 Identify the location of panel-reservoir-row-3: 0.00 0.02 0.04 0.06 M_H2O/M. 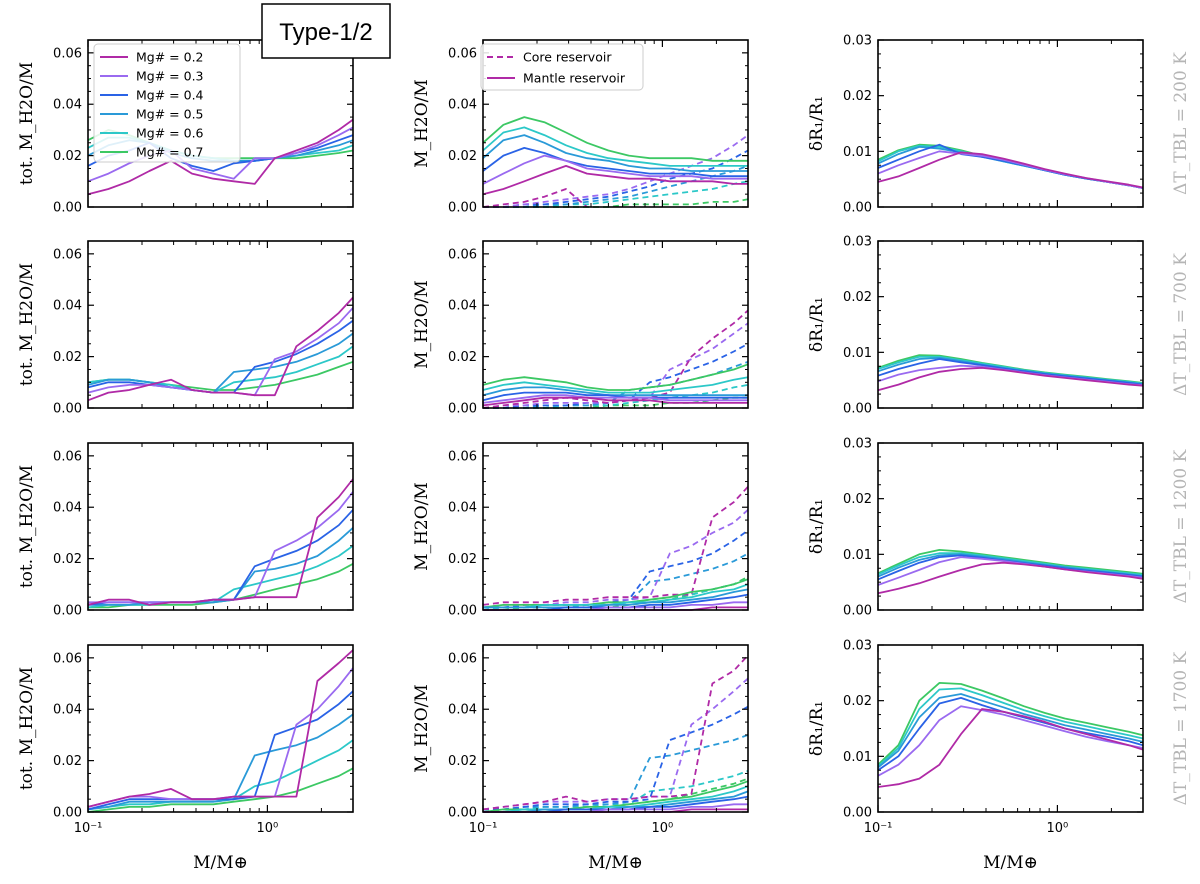
(580, 530).